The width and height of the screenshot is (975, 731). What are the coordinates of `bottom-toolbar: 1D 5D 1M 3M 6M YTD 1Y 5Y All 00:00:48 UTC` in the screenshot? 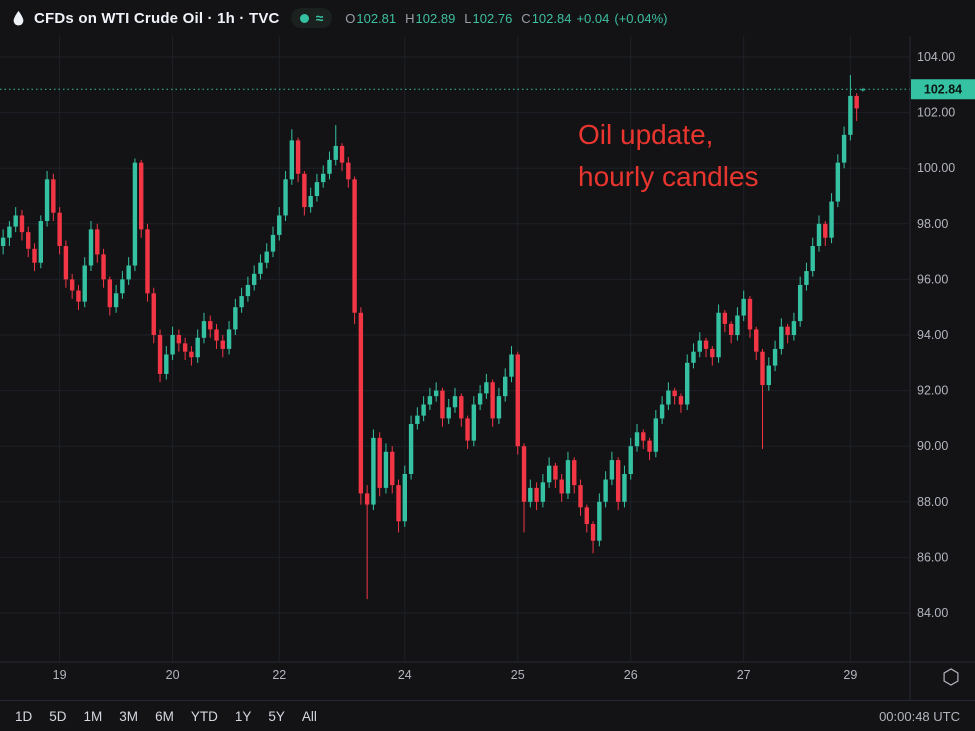 It's located at (487, 715).